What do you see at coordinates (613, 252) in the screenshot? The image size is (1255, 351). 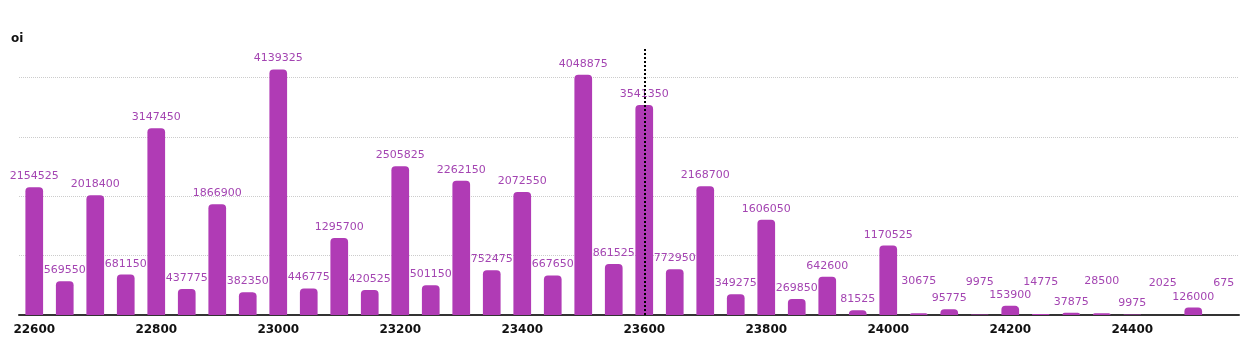 I see `data-label: 861525` at bounding box center [613, 252].